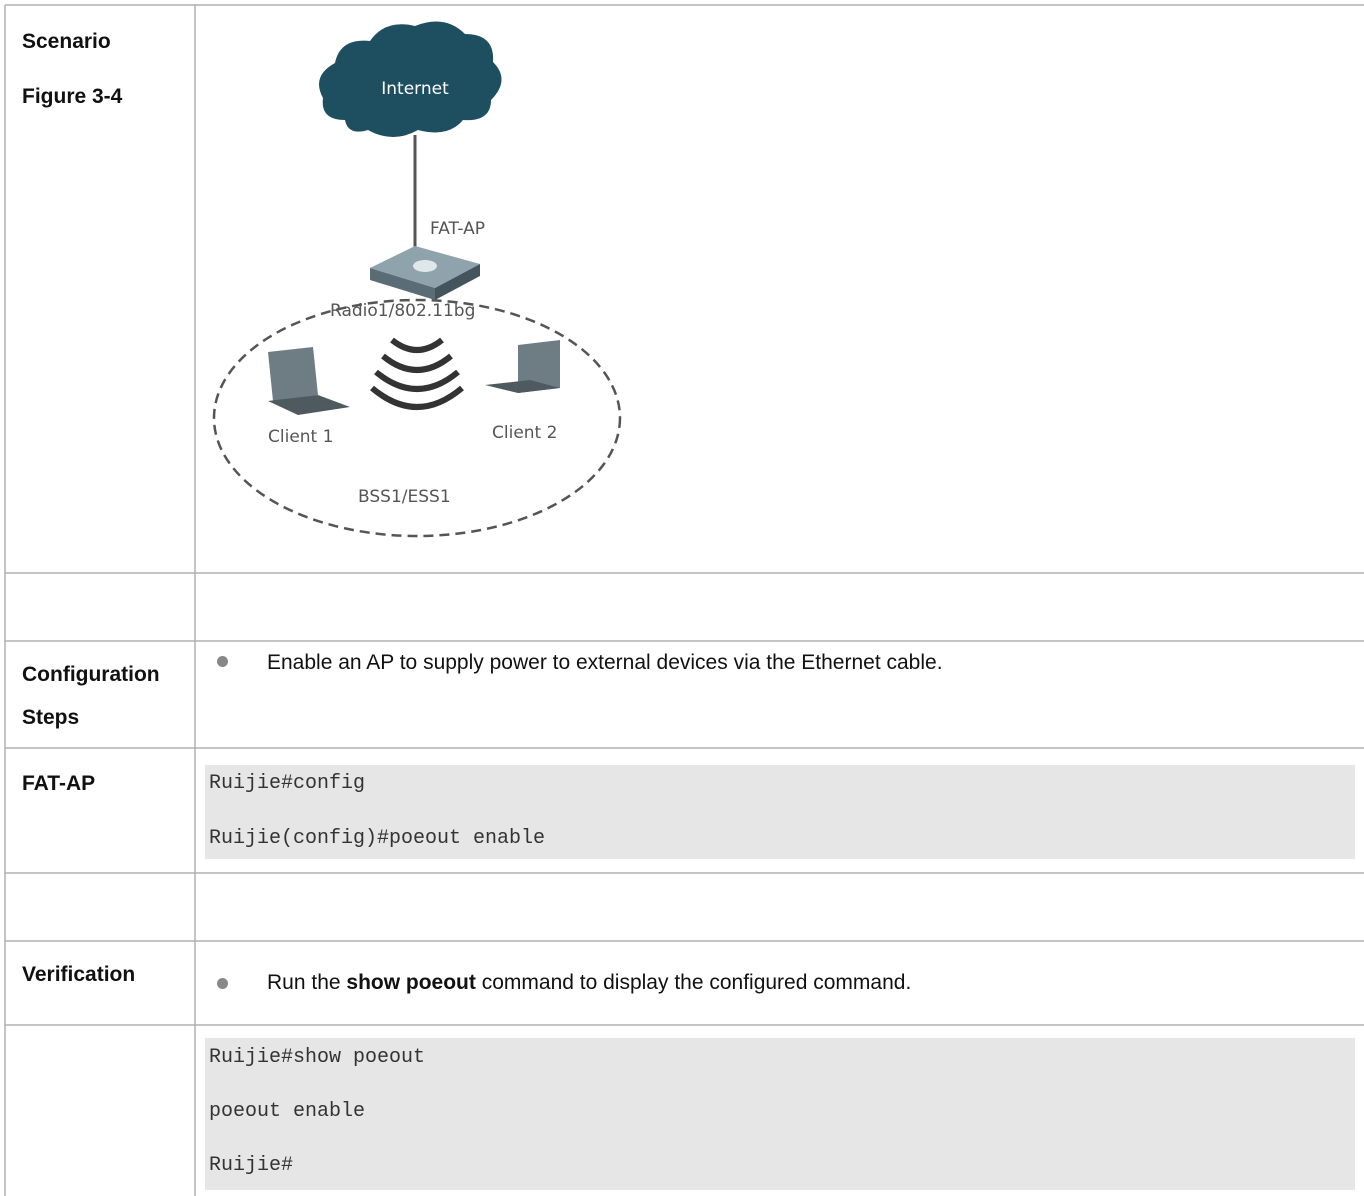 The image size is (1364, 1196). I want to click on client-label: Client 1, so click(300, 437).